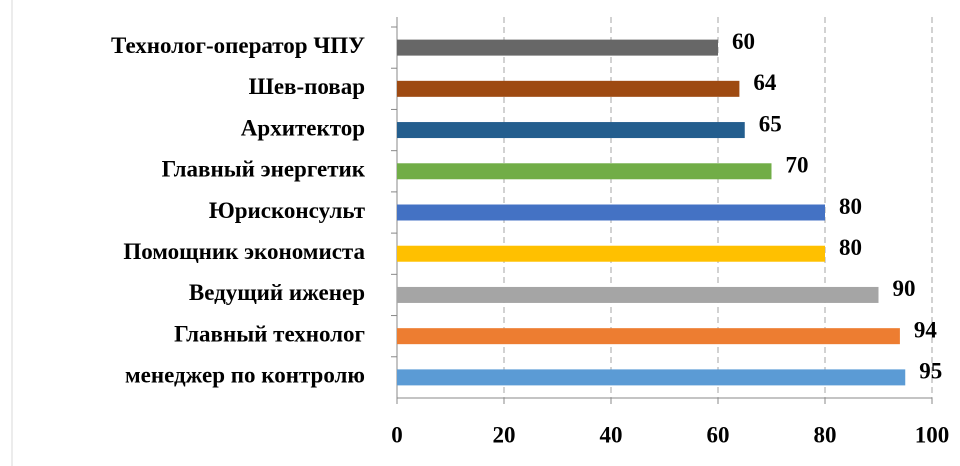  I want to click on y-tick-label: Шев-повар, so click(307, 86).